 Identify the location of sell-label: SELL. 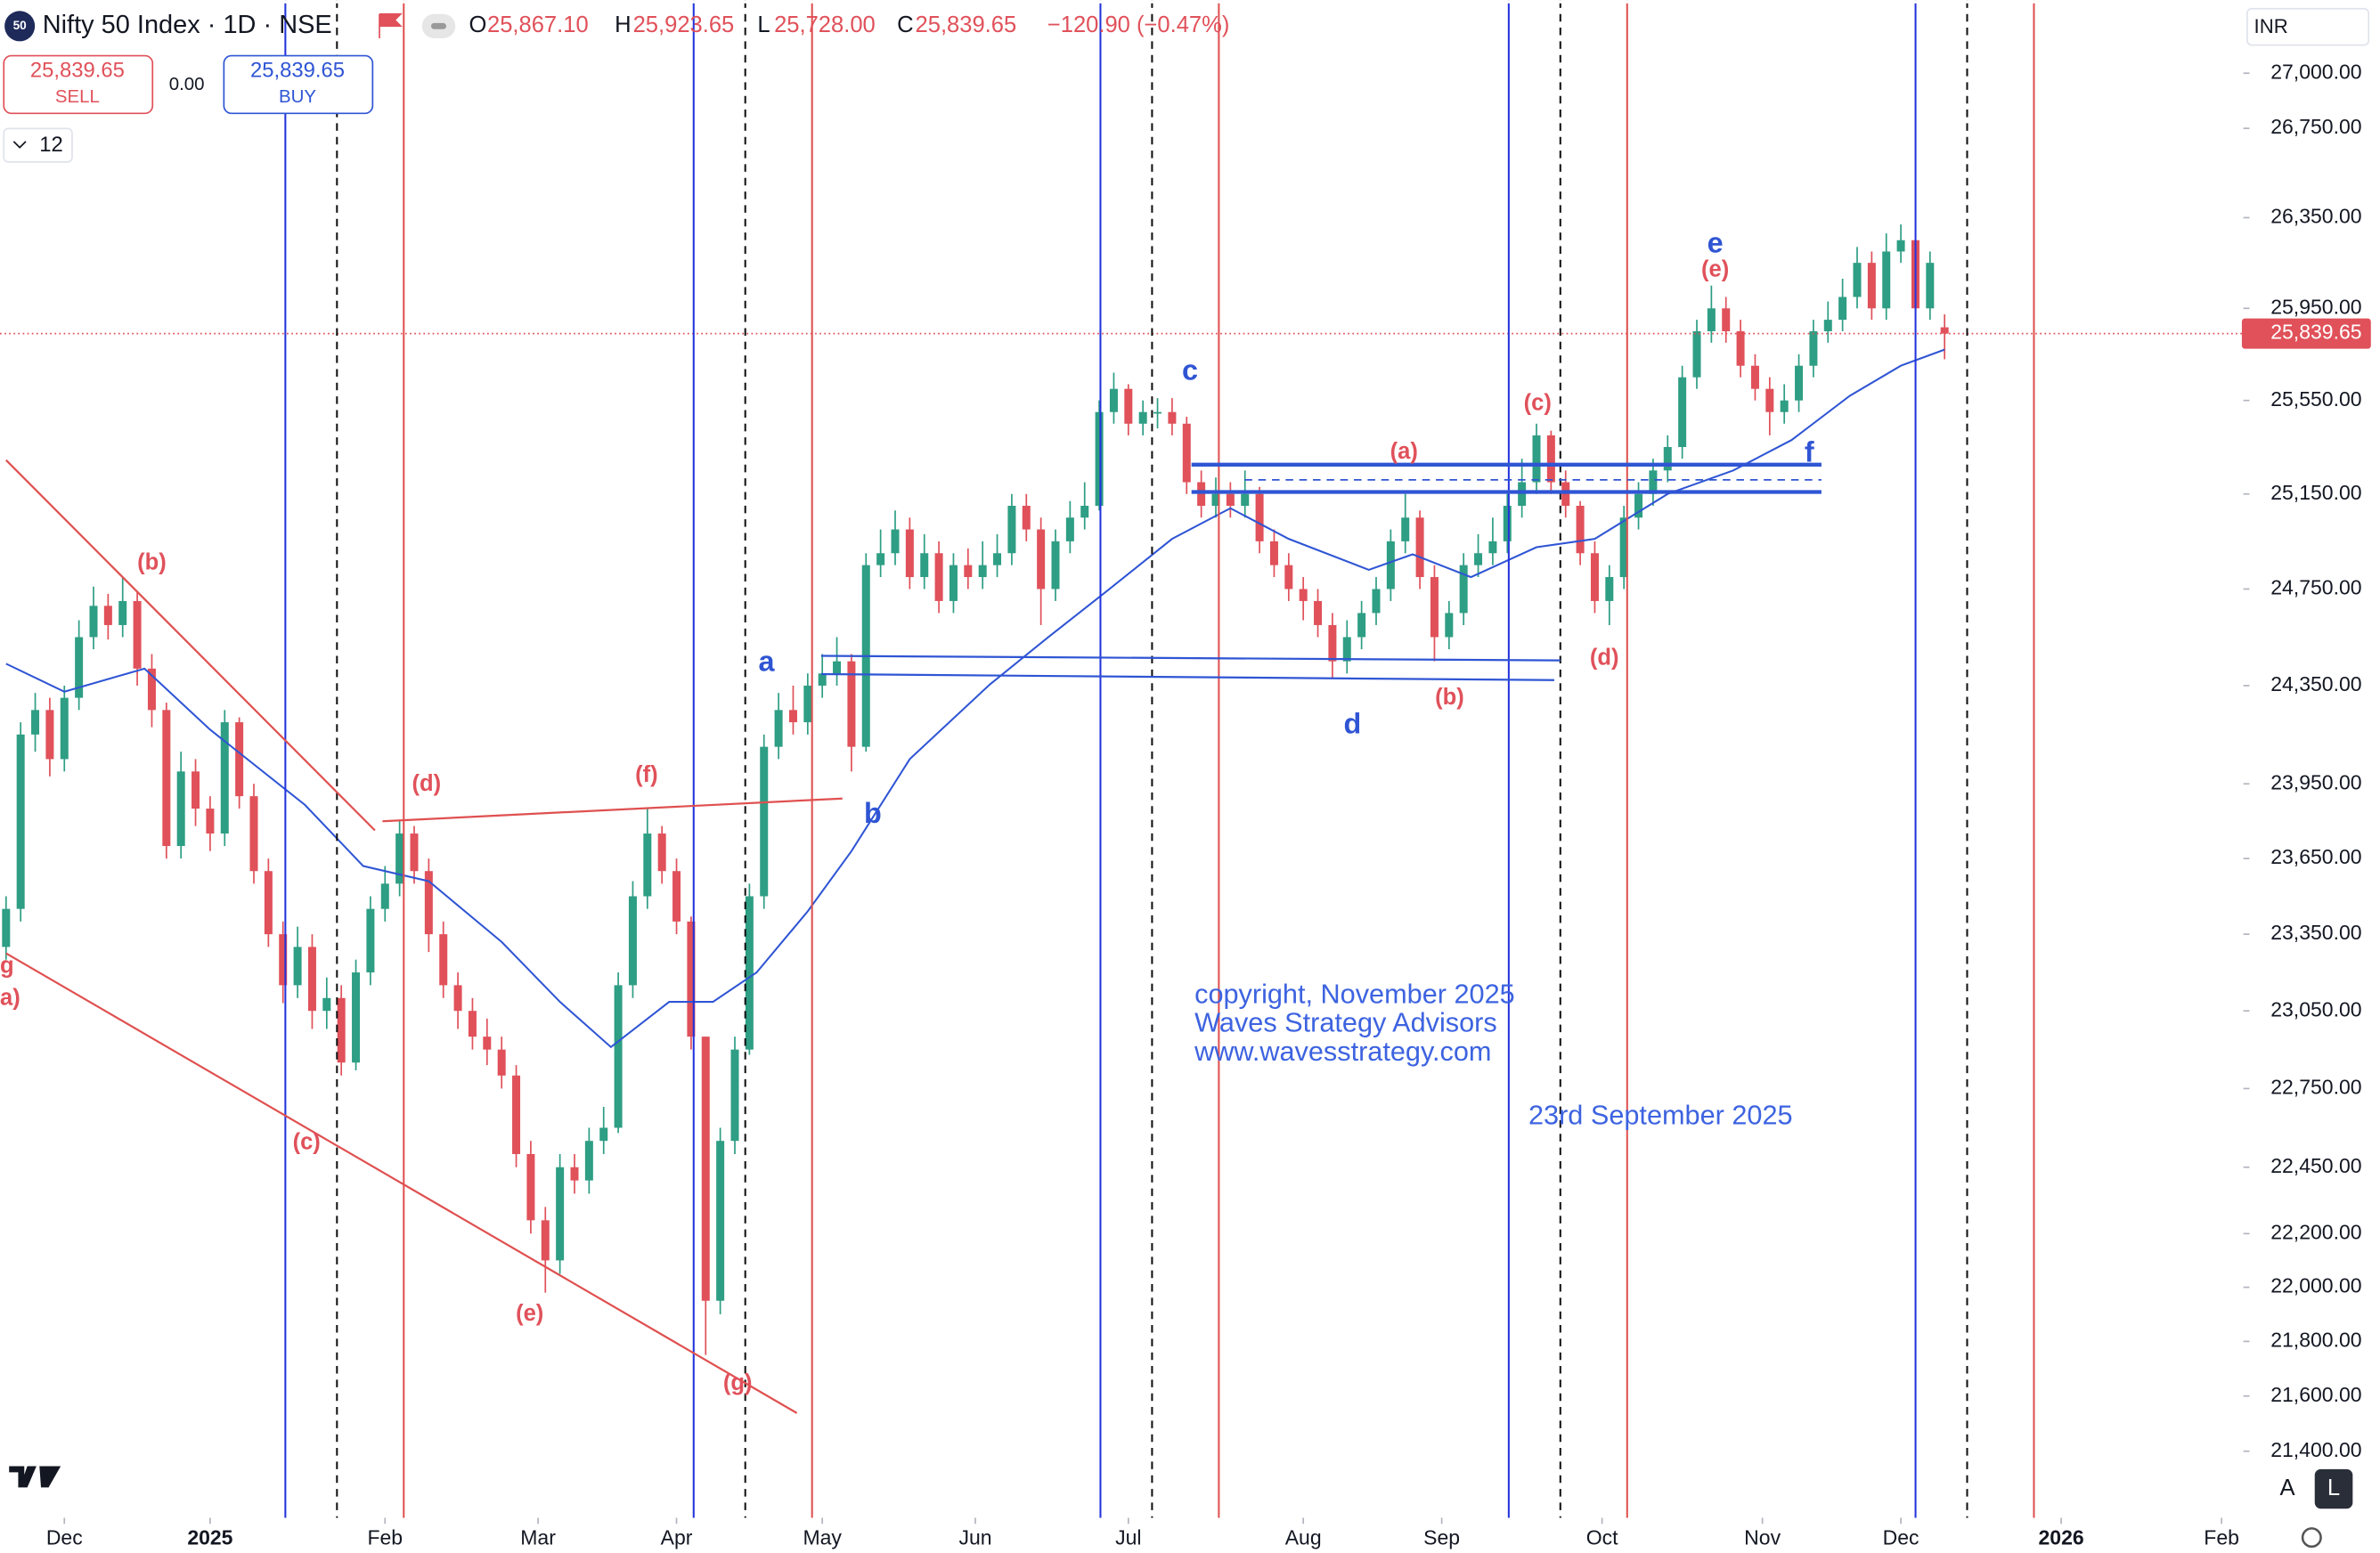
(77, 96).